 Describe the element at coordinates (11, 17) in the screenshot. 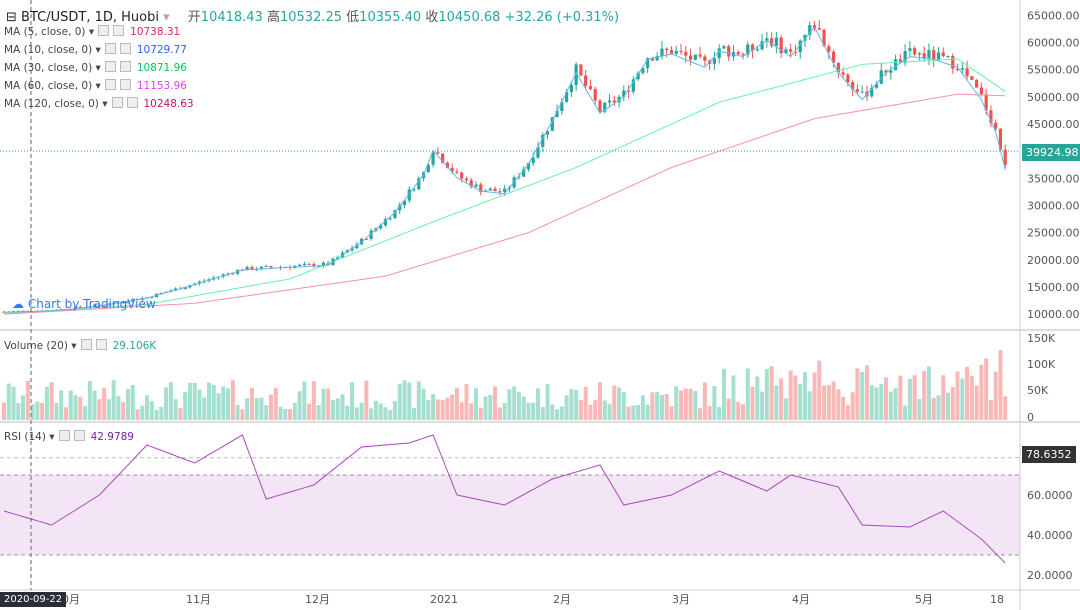

I see `collapse-icon: ⊟` at that location.